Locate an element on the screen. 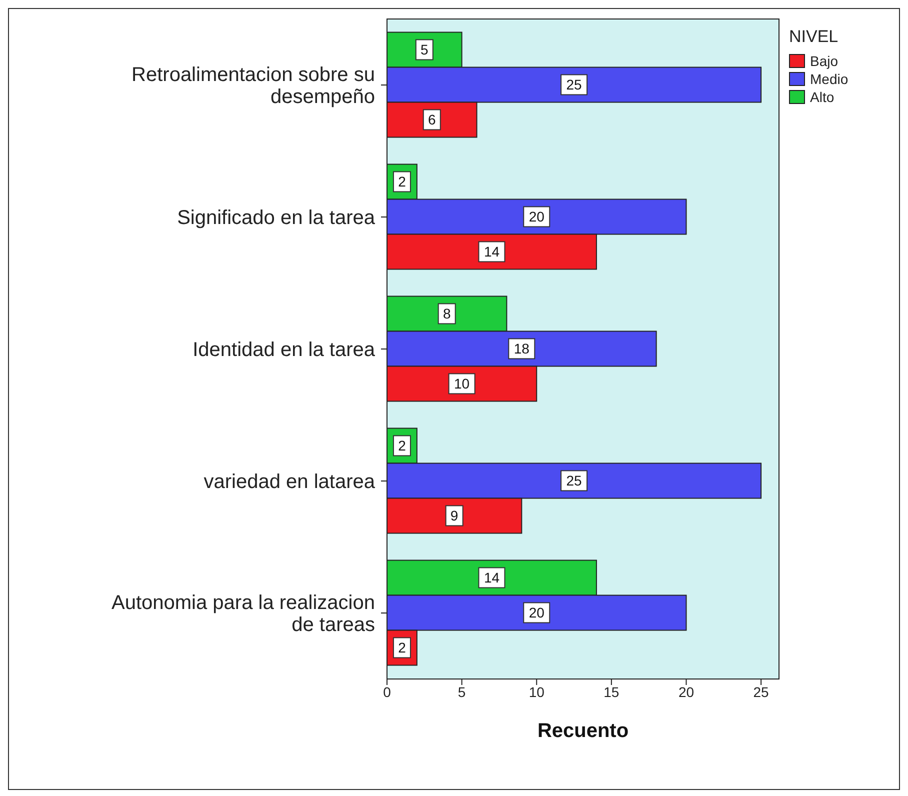 The height and width of the screenshot is (796, 908). x-tick-label: 20 is located at coordinates (686, 692).